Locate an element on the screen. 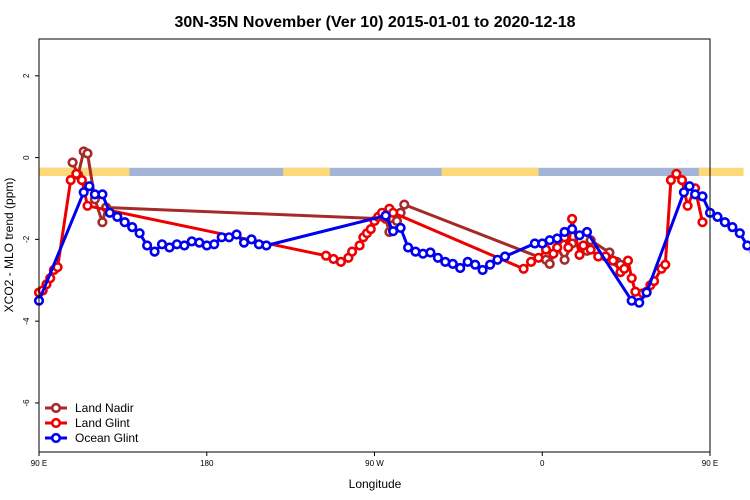 This screenshot has width=750, height=500. y-tick-label: -6 is located at coordinates (26, 403).